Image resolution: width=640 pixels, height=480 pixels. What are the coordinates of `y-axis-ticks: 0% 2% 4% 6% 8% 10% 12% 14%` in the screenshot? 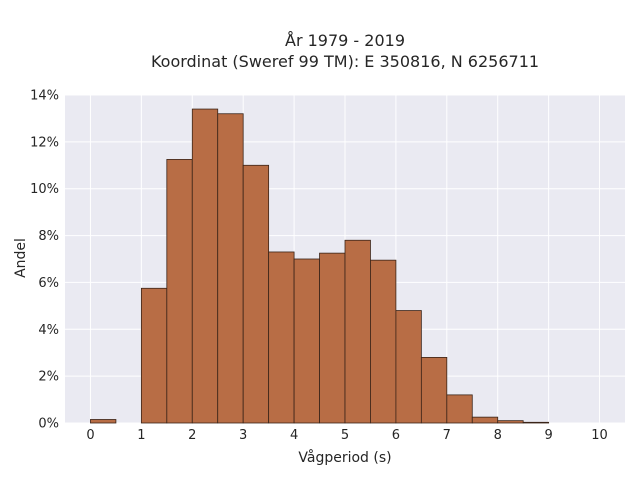 It's located at (44, 260).